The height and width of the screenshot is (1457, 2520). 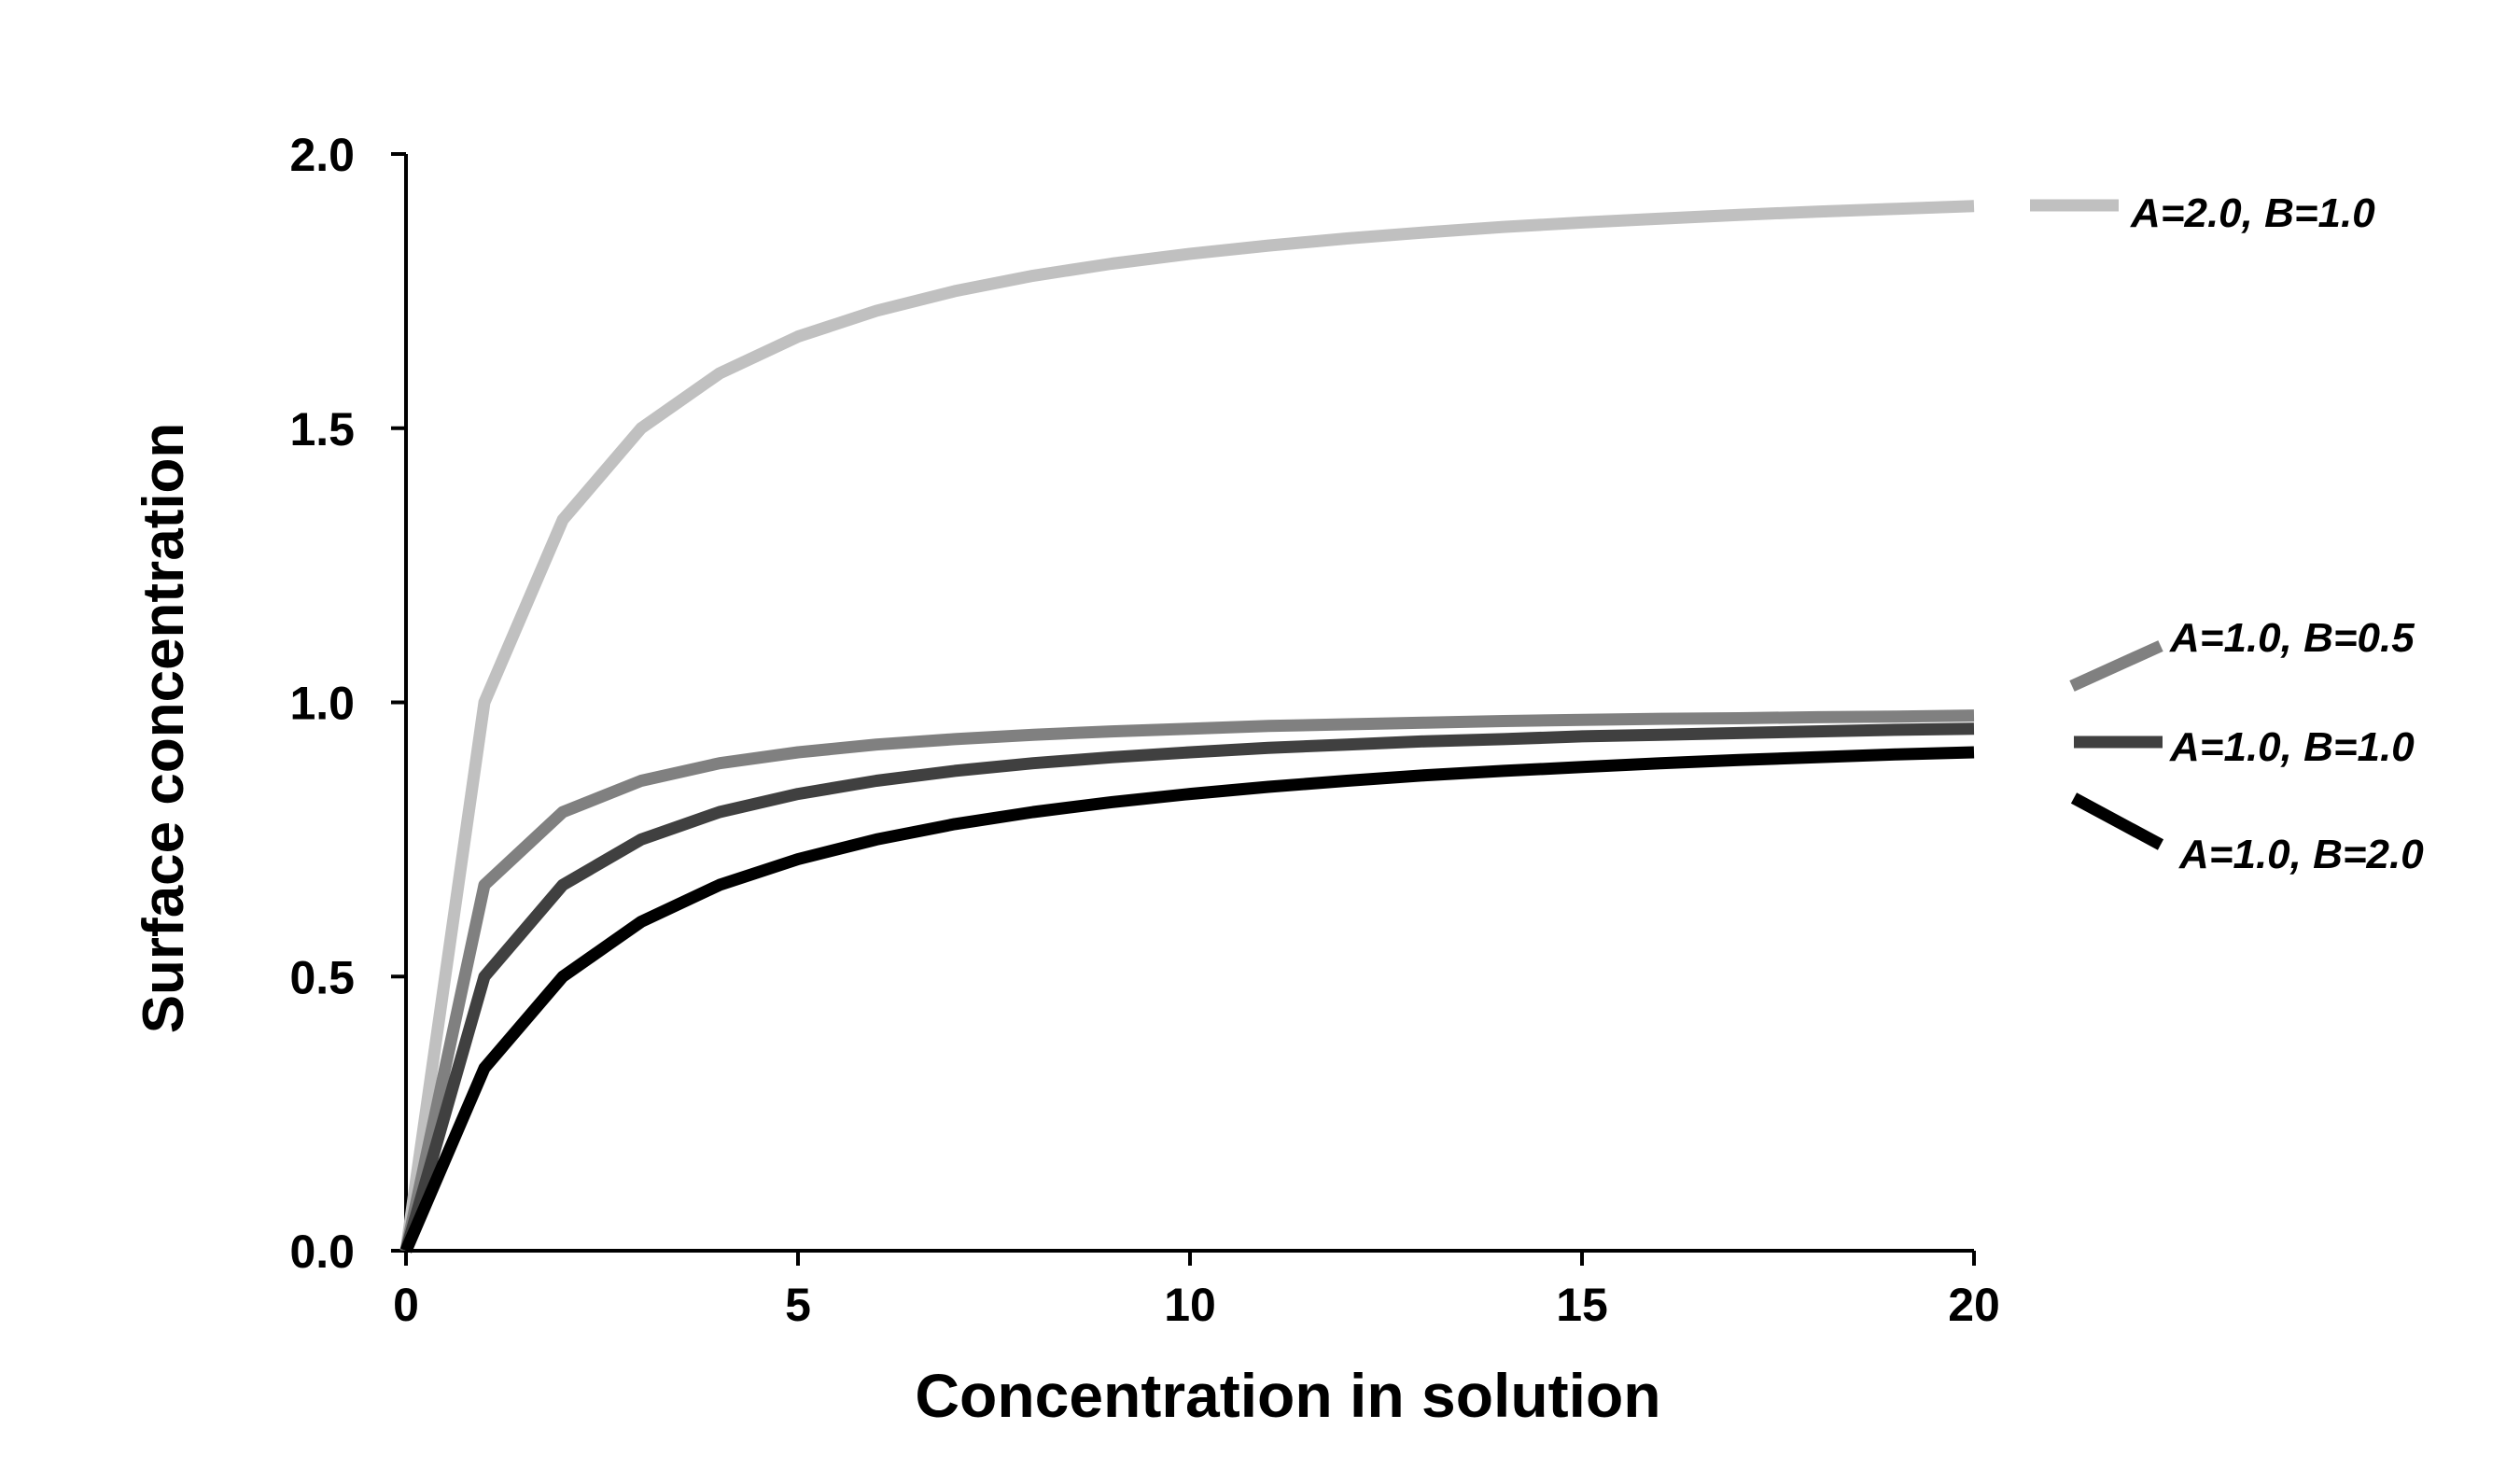 What do you see at coordinates (1974, 1305) in the screenshot?
I see `x-tick-label: 20` at bounding box center [1974, 1305].